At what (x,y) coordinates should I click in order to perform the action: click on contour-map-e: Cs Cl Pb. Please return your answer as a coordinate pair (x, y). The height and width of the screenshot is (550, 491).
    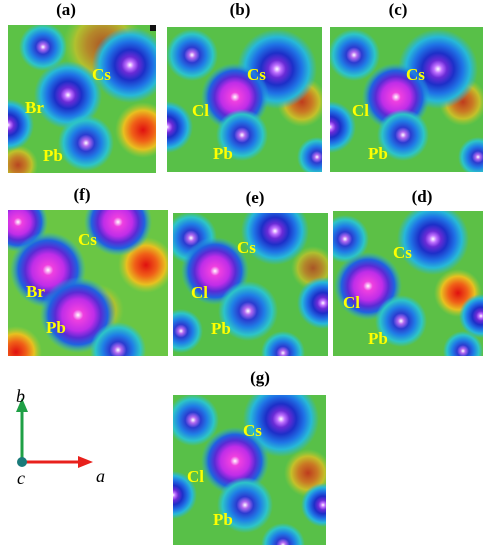
    Looking at the image, I should click on (250, 284).